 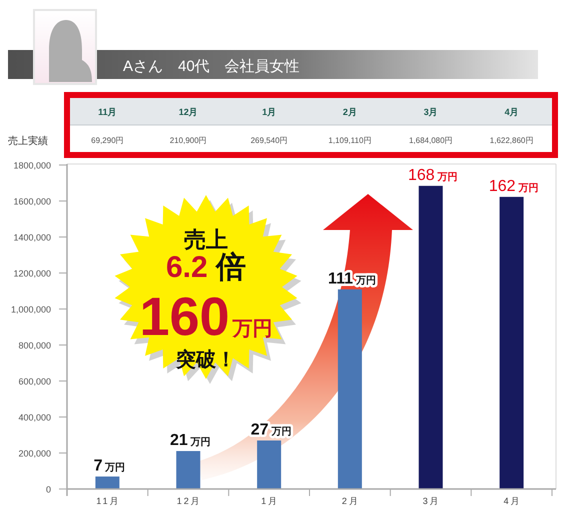 I want to click on y-tick-label: 600,000, so click(x=34, y=381).